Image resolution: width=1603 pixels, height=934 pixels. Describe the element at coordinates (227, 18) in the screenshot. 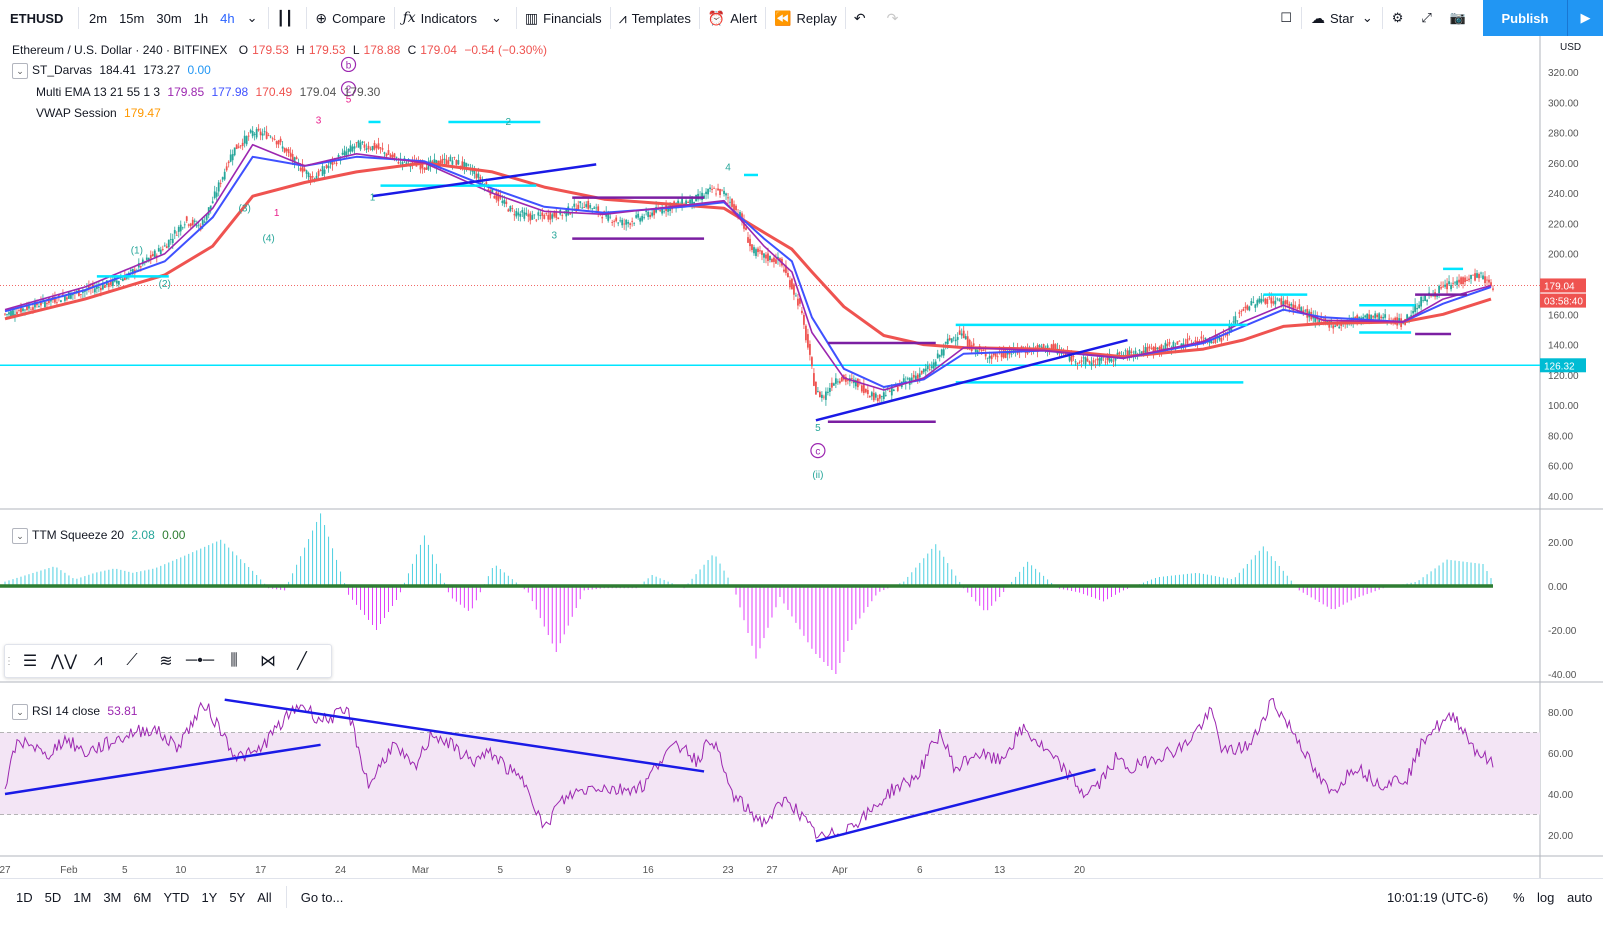

I see `interval-4h: 4h` at that location.